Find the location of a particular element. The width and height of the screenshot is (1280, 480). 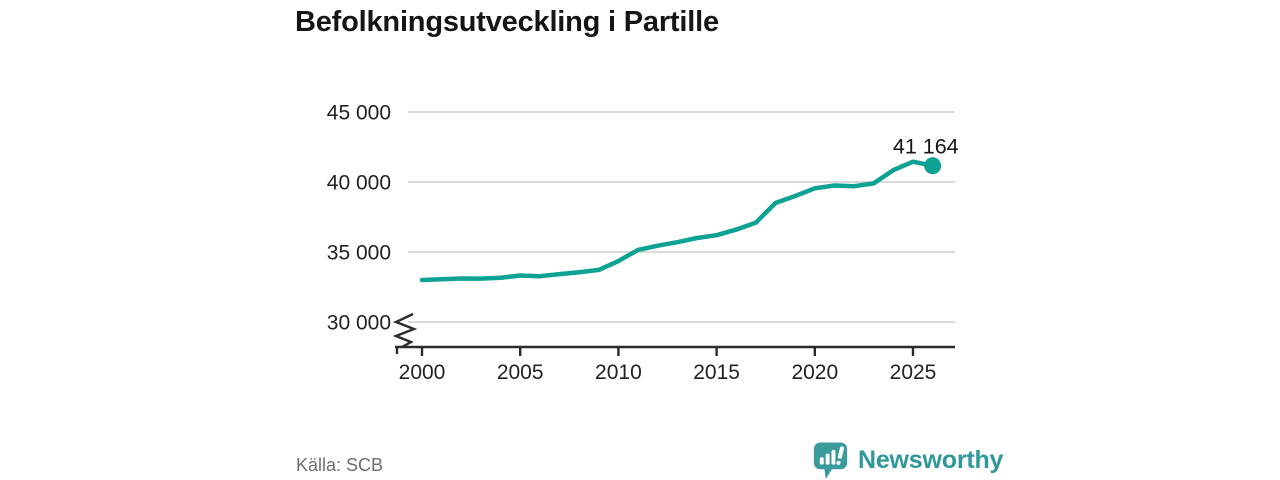

latest-point-marker is located at coordinates (933, 166).